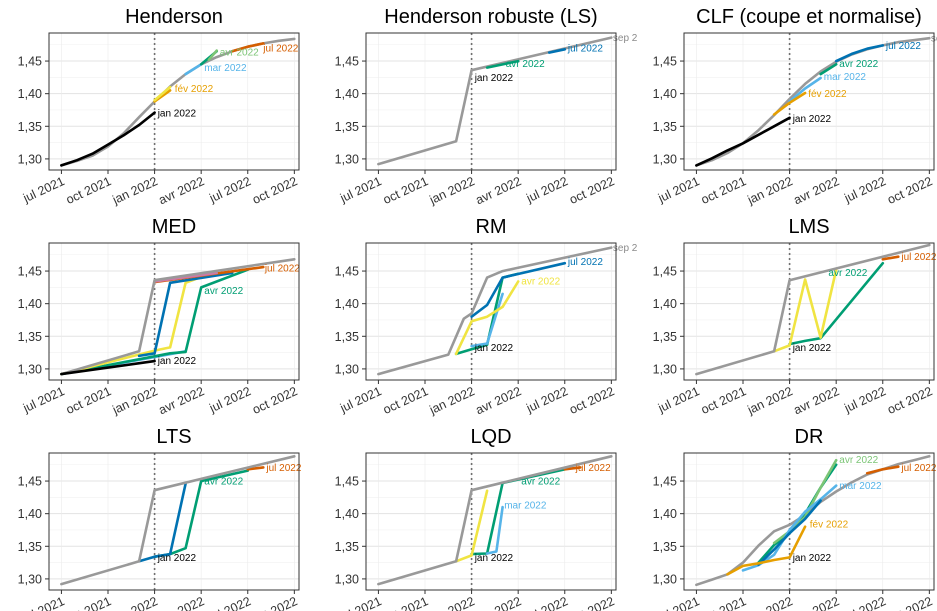 This screenshot has height=611, width=937. I want to click on series-line-sep-2022, so click(495, 311).